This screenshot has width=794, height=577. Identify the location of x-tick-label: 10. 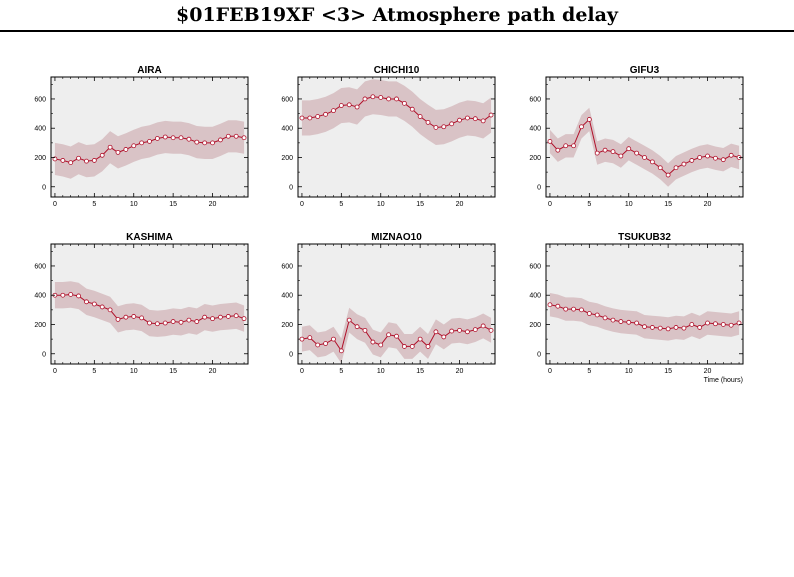
(629, 204).